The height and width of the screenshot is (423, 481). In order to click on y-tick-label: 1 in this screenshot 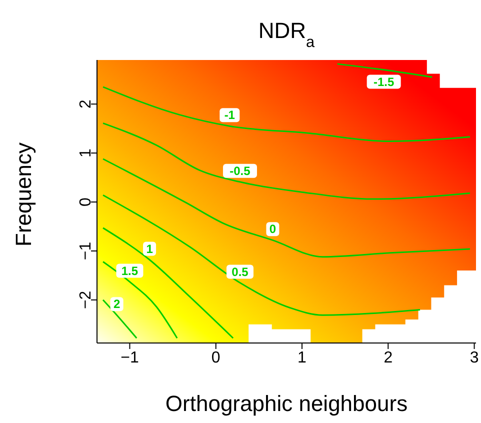, I will do `click(86, 153)`.